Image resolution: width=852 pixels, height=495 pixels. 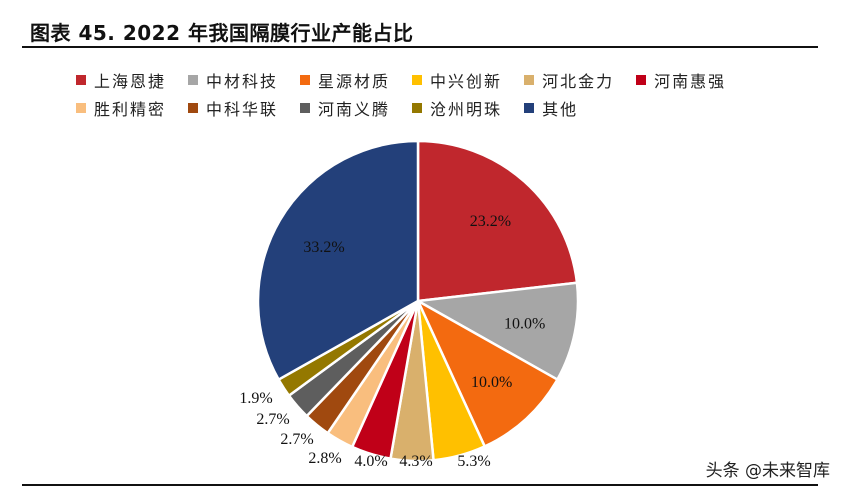 I want to click on legend-item: 中科华联, so click(x=233, y=108).